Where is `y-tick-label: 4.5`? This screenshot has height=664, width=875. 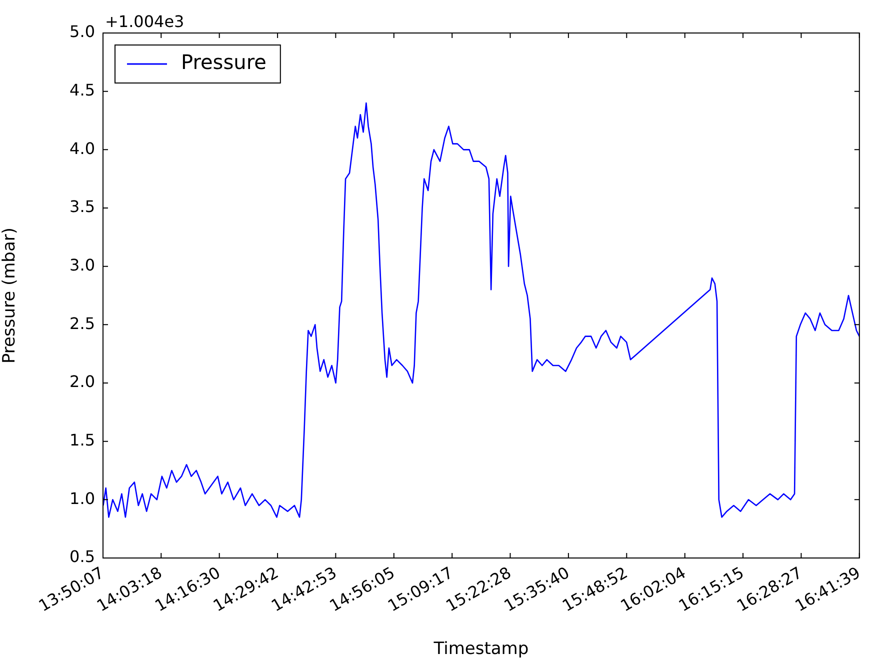 y-tick-label: 4.5 is located at coordinates (82, 90).